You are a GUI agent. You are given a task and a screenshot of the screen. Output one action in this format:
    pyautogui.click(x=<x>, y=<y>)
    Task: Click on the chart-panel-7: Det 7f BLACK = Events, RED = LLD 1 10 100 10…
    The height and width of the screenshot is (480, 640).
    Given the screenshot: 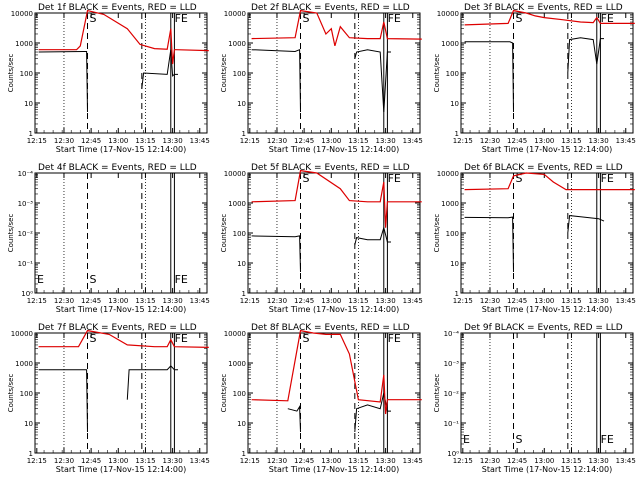 What is the action you would take?
    pyautogui.click(x=108, y=398)
    